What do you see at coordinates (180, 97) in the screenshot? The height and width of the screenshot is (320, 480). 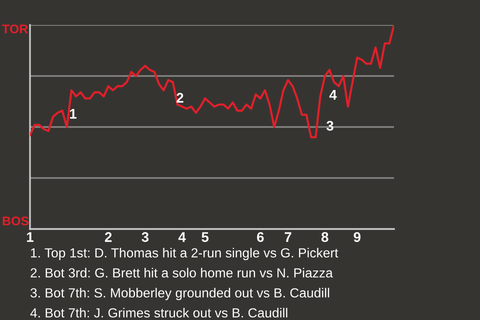 I see `annotation: 2` at bounding box center [180, 97].